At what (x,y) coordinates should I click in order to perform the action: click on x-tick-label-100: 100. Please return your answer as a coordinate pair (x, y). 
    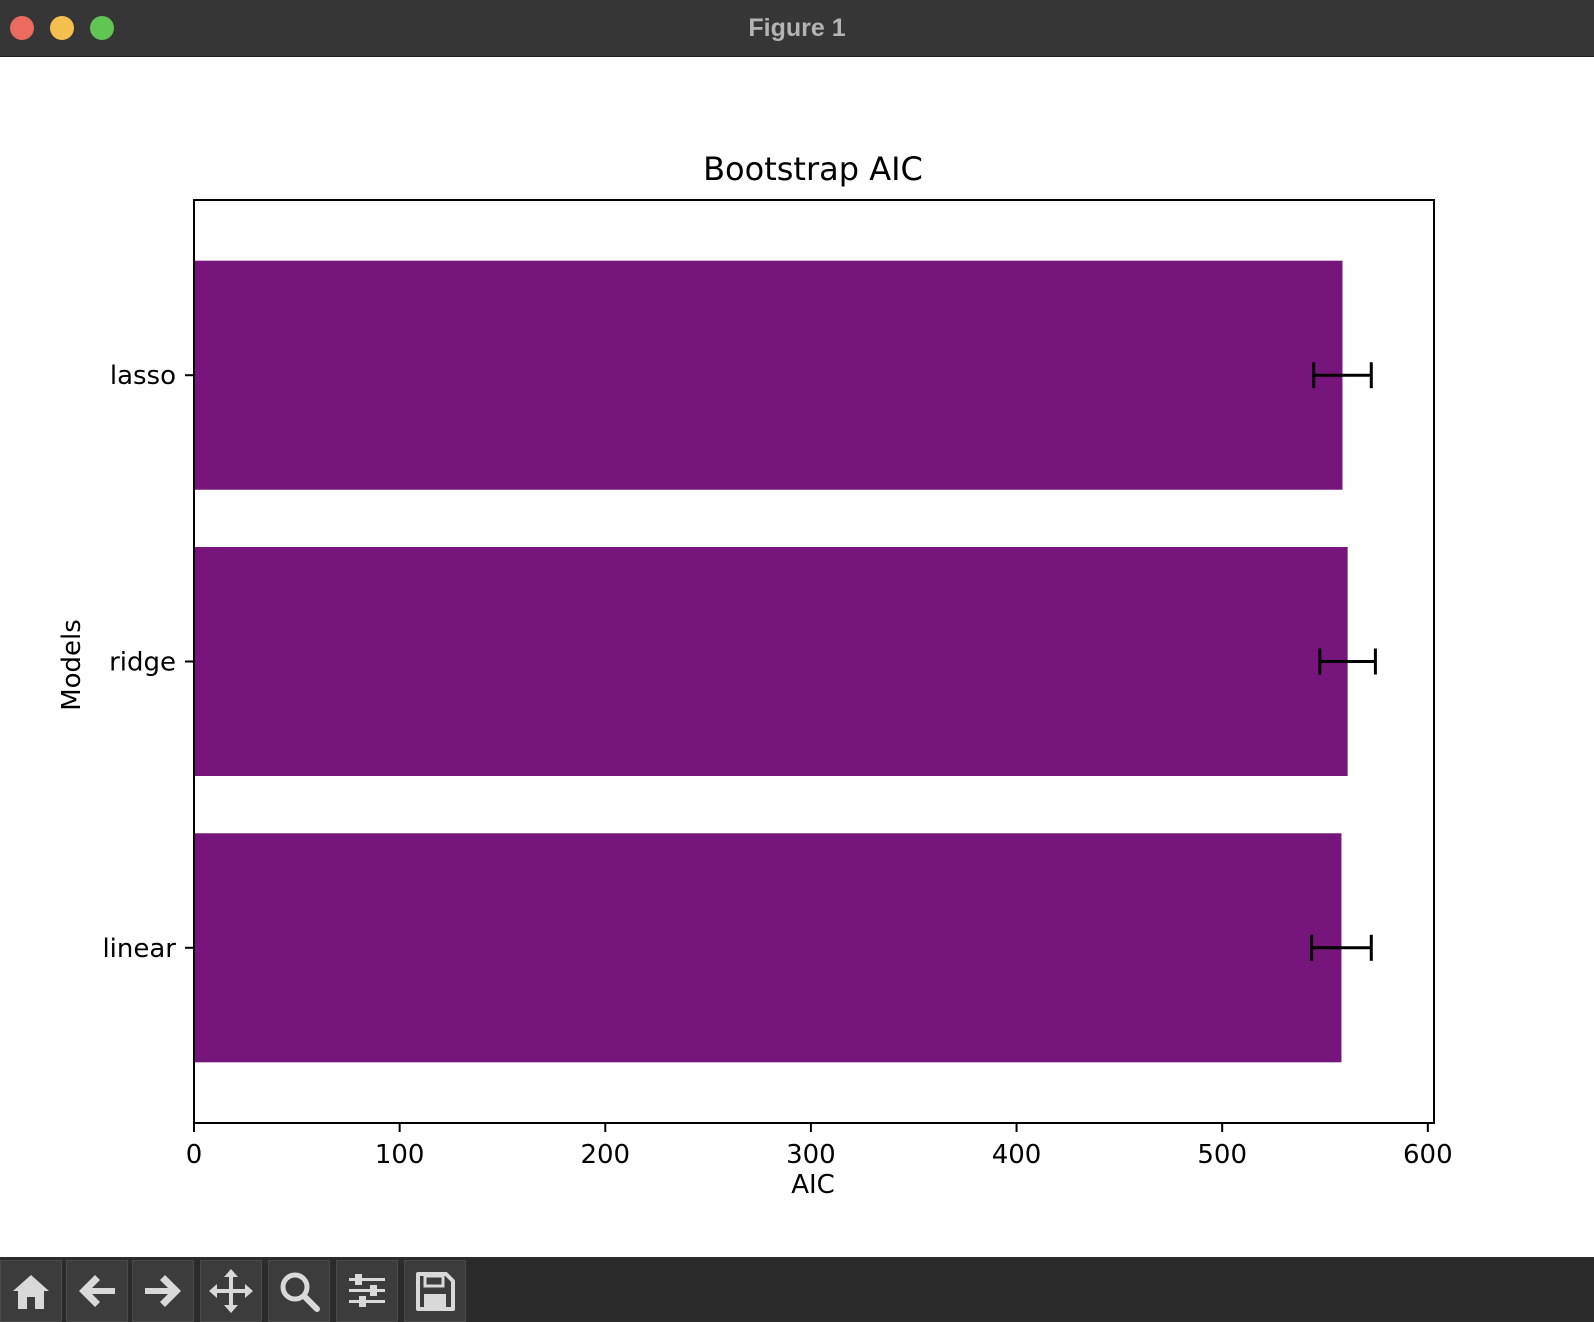
    Looking at the image, I should click on (400, 1155).